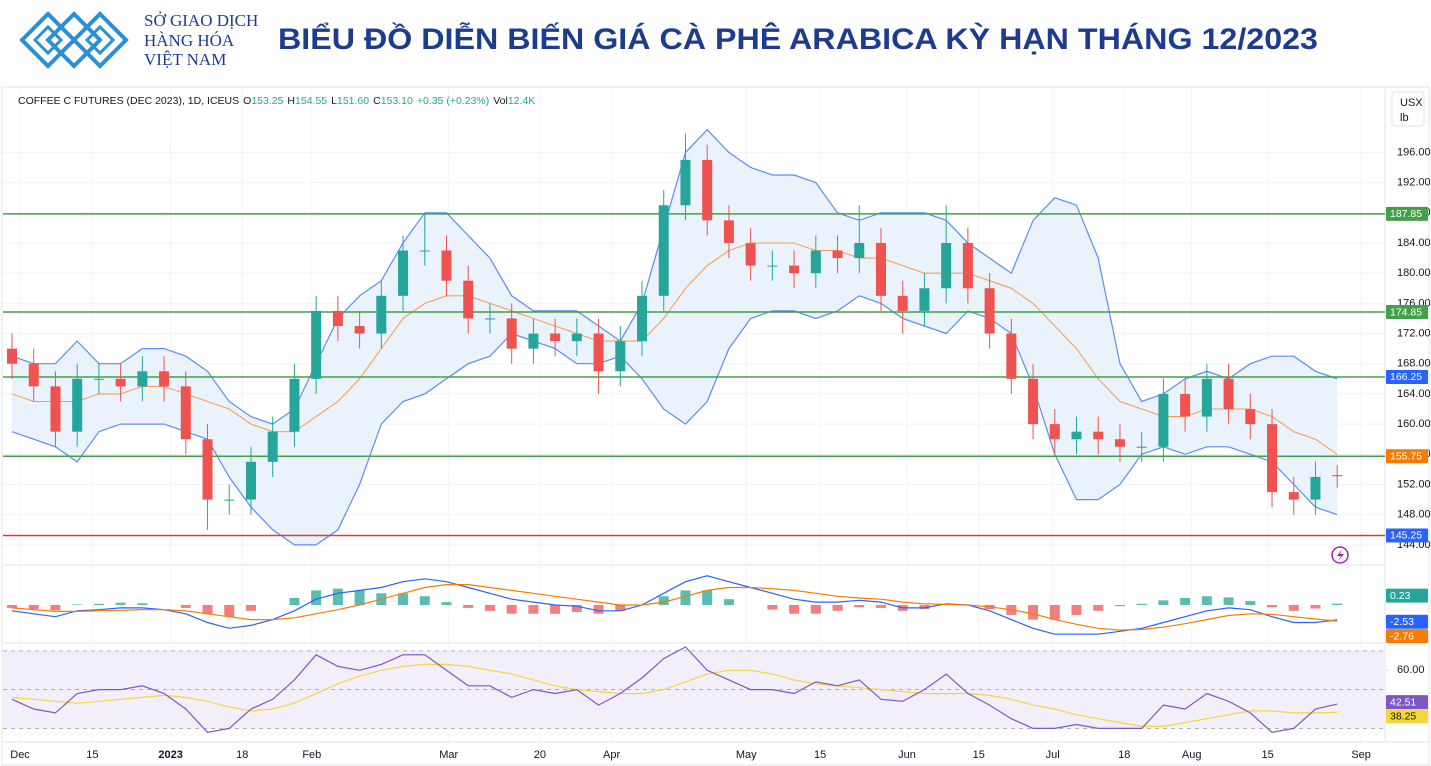  Describe the element at coordinates (396, 101) in the screenshot. I see `field-value: 153.10` at that location.